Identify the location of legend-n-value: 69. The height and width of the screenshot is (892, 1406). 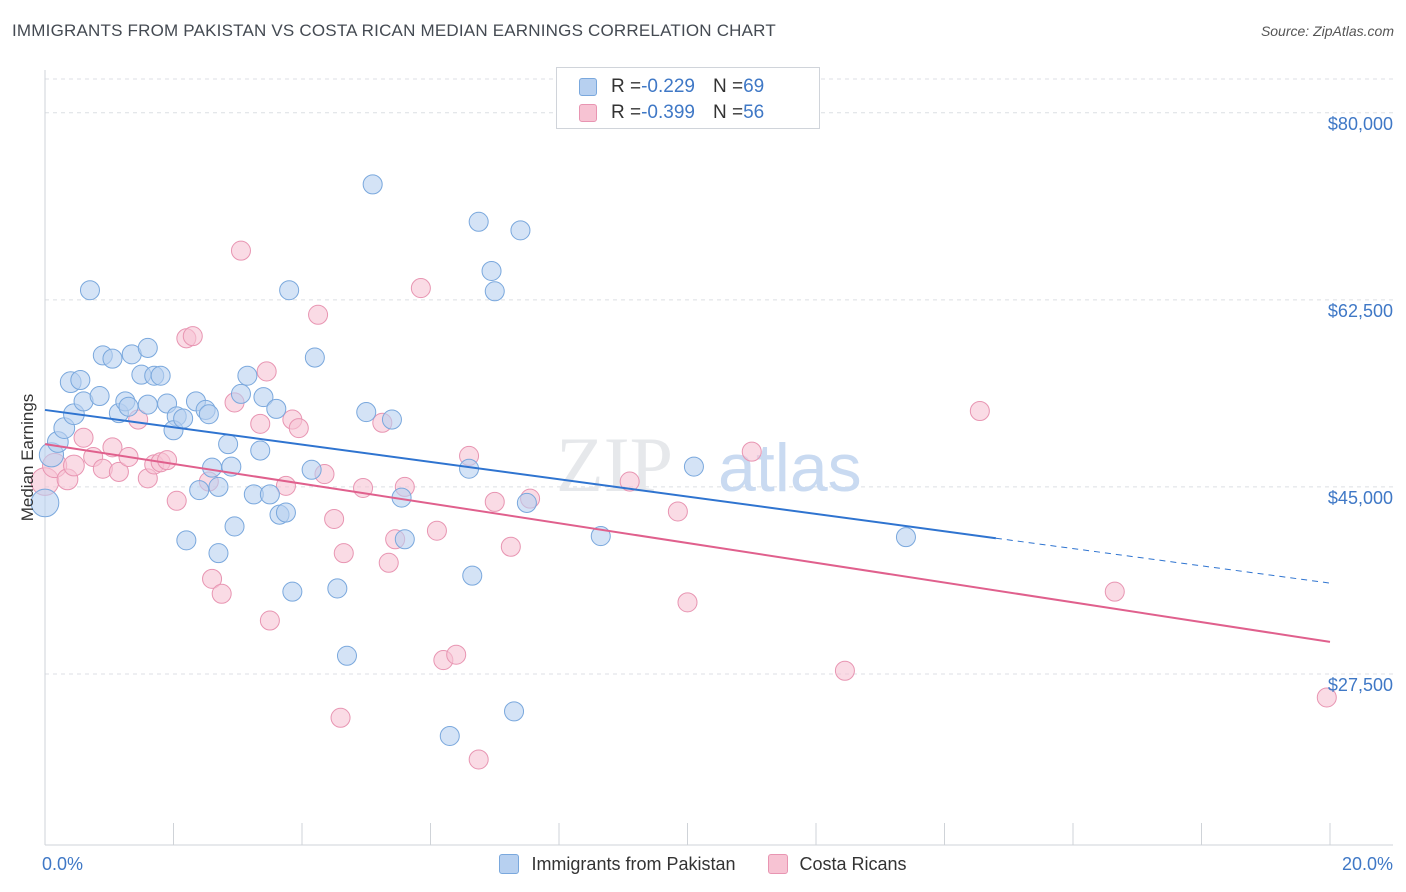
(754, 86).